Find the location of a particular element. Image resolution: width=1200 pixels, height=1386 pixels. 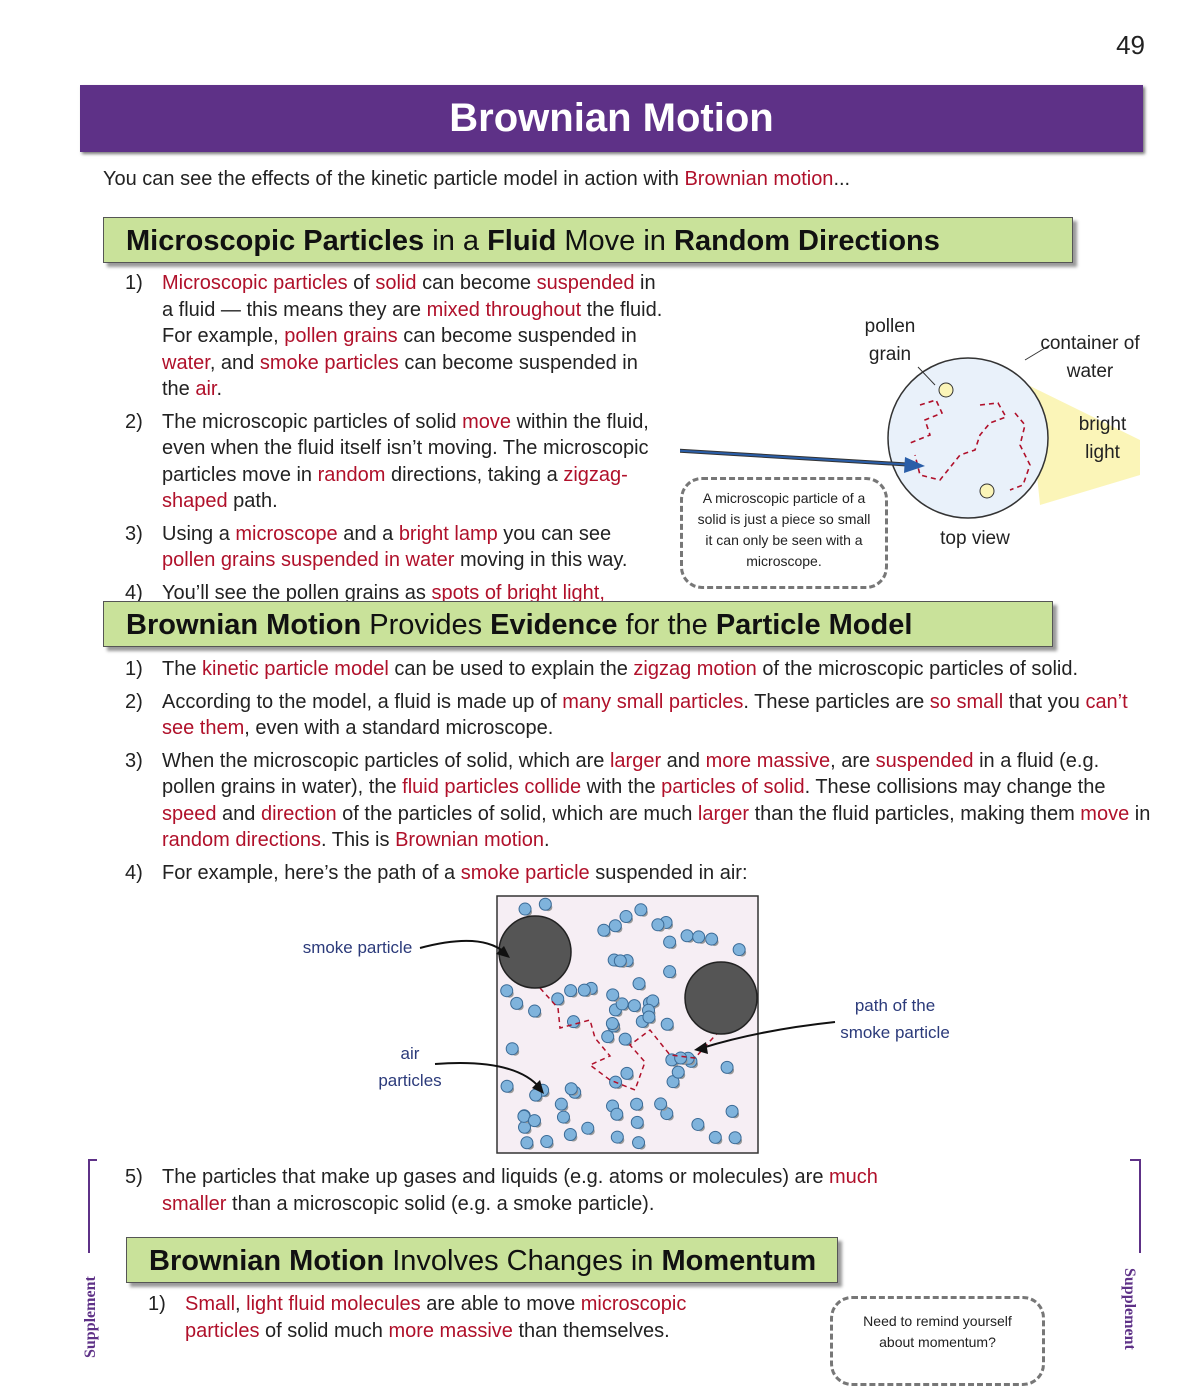

highlight: smoke particle is located at coordinates (525, 872).